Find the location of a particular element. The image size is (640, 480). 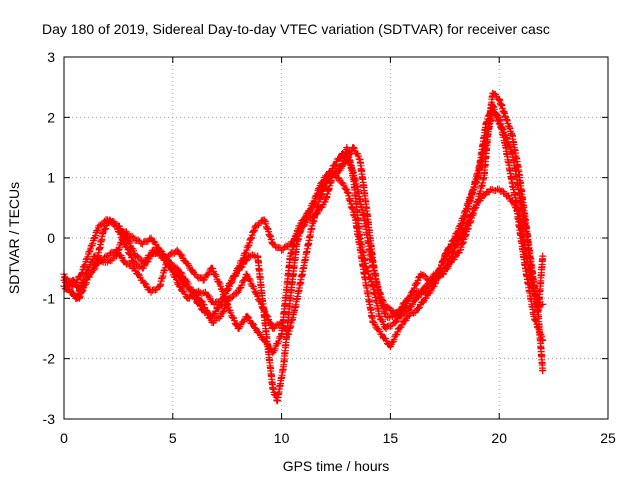

y-tick-label: -3 is located at coordinates (49, 419).